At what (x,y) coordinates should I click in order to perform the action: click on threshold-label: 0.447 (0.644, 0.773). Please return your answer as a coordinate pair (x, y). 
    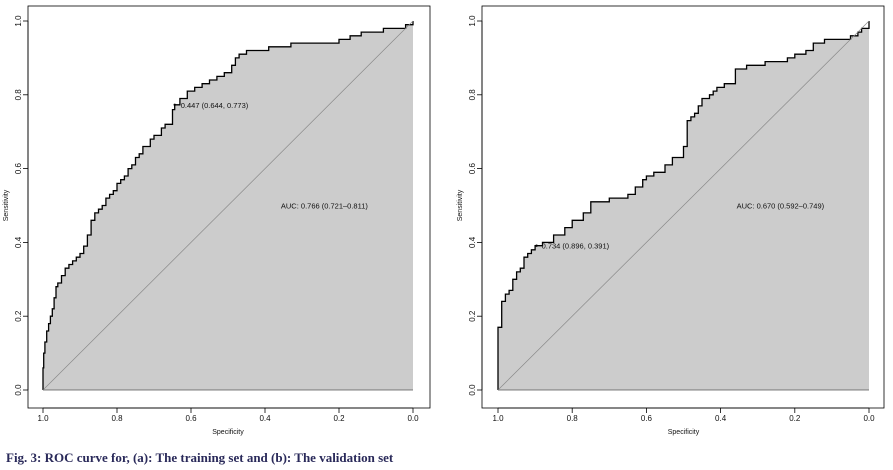
    Looking at the image, I should click on (215, 105).